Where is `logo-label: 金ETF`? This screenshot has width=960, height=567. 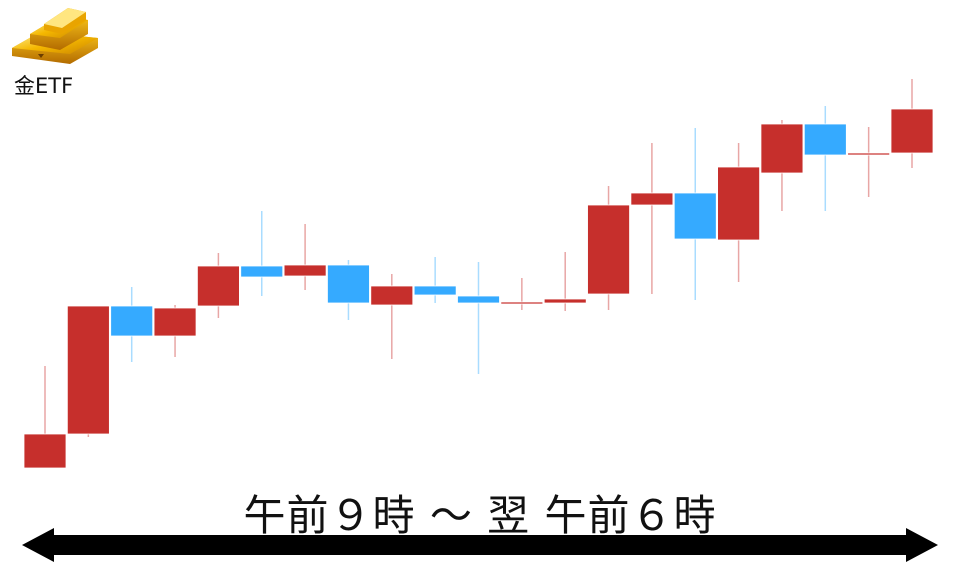 logo-label: 金ETF is located at coordinates (44, 86).